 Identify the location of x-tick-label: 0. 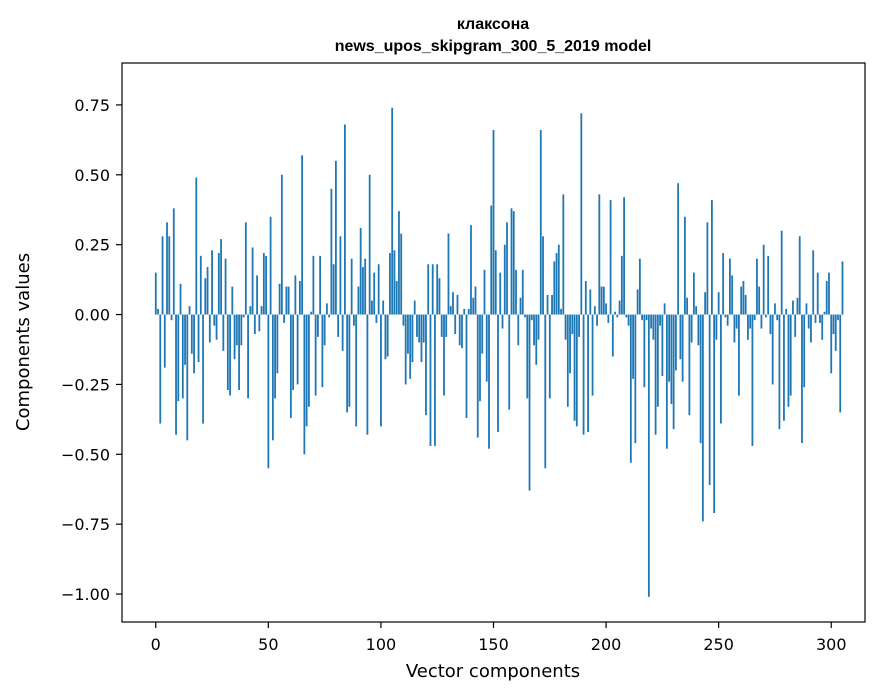
(156, 644).